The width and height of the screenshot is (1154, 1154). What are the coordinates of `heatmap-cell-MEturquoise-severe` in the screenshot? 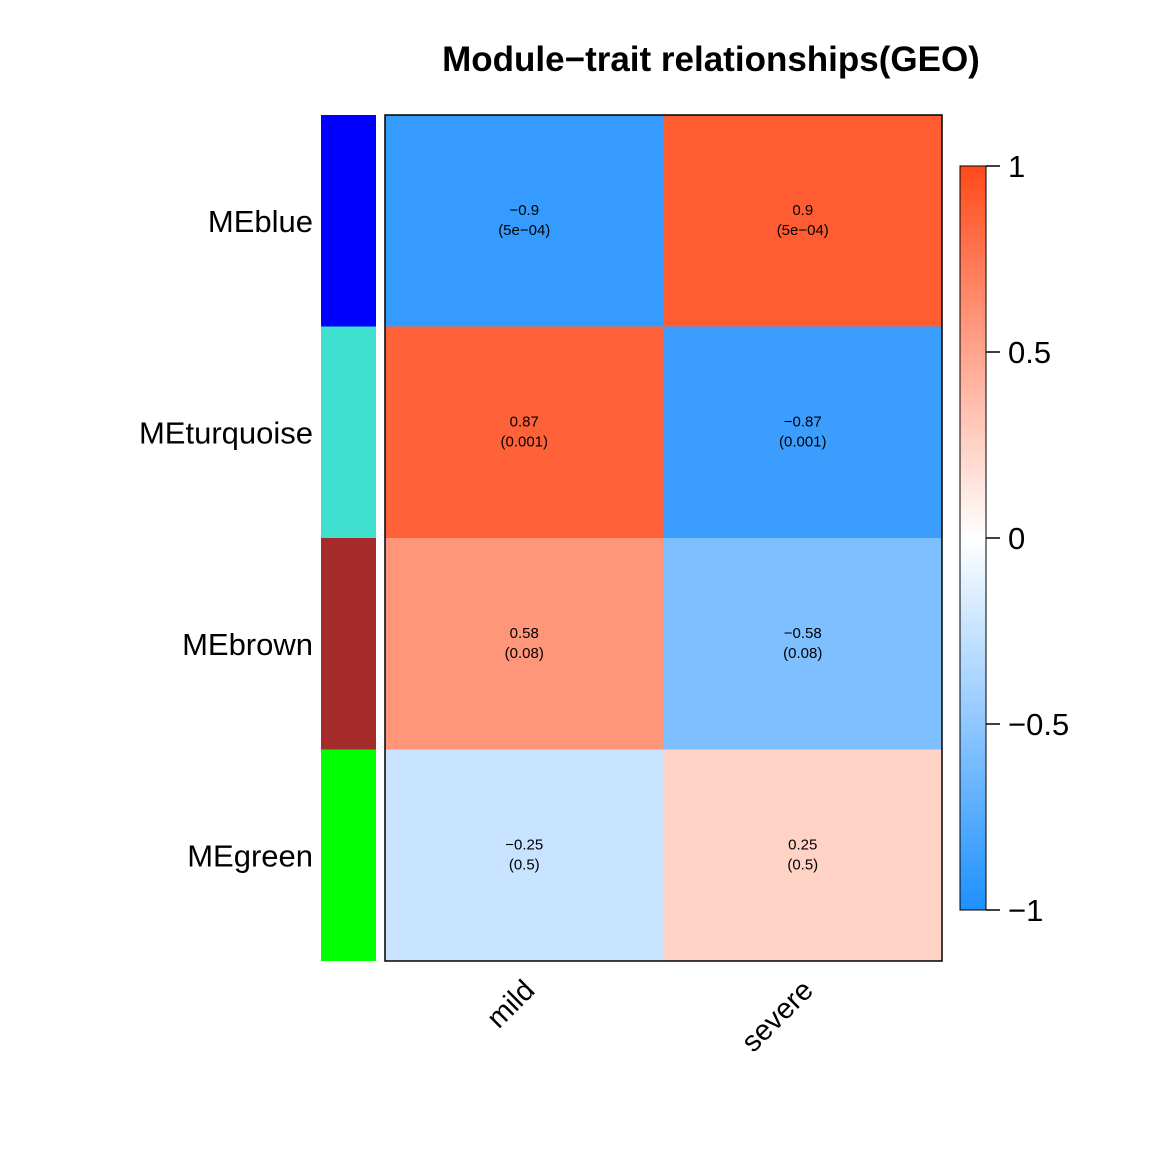 It's located at (803, 432).